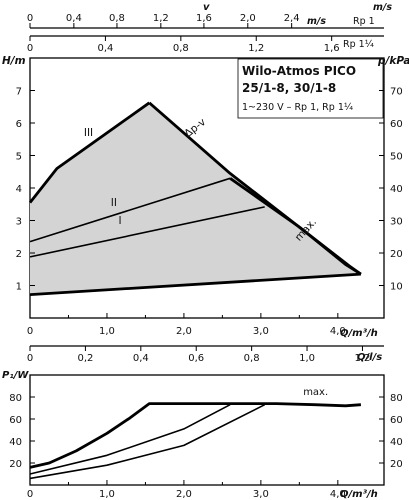 Image resolution: width=409 pixels, height=500 pixels. Describe the element at coordinates (297, 107) in the screenshot. I see `chart-subtitle: 1~230 V – Rp 1, Rp 1¼` at that location.